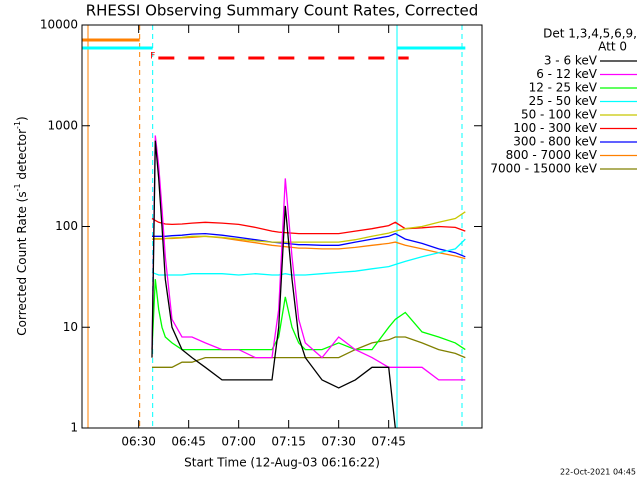 This screenshot has width=640, height=480. What do you see at coordinates (590, 34) in the screenshot?
I see `legend-title: Det 1,3,4,5,6,9,` at bounding box center [590, 34].